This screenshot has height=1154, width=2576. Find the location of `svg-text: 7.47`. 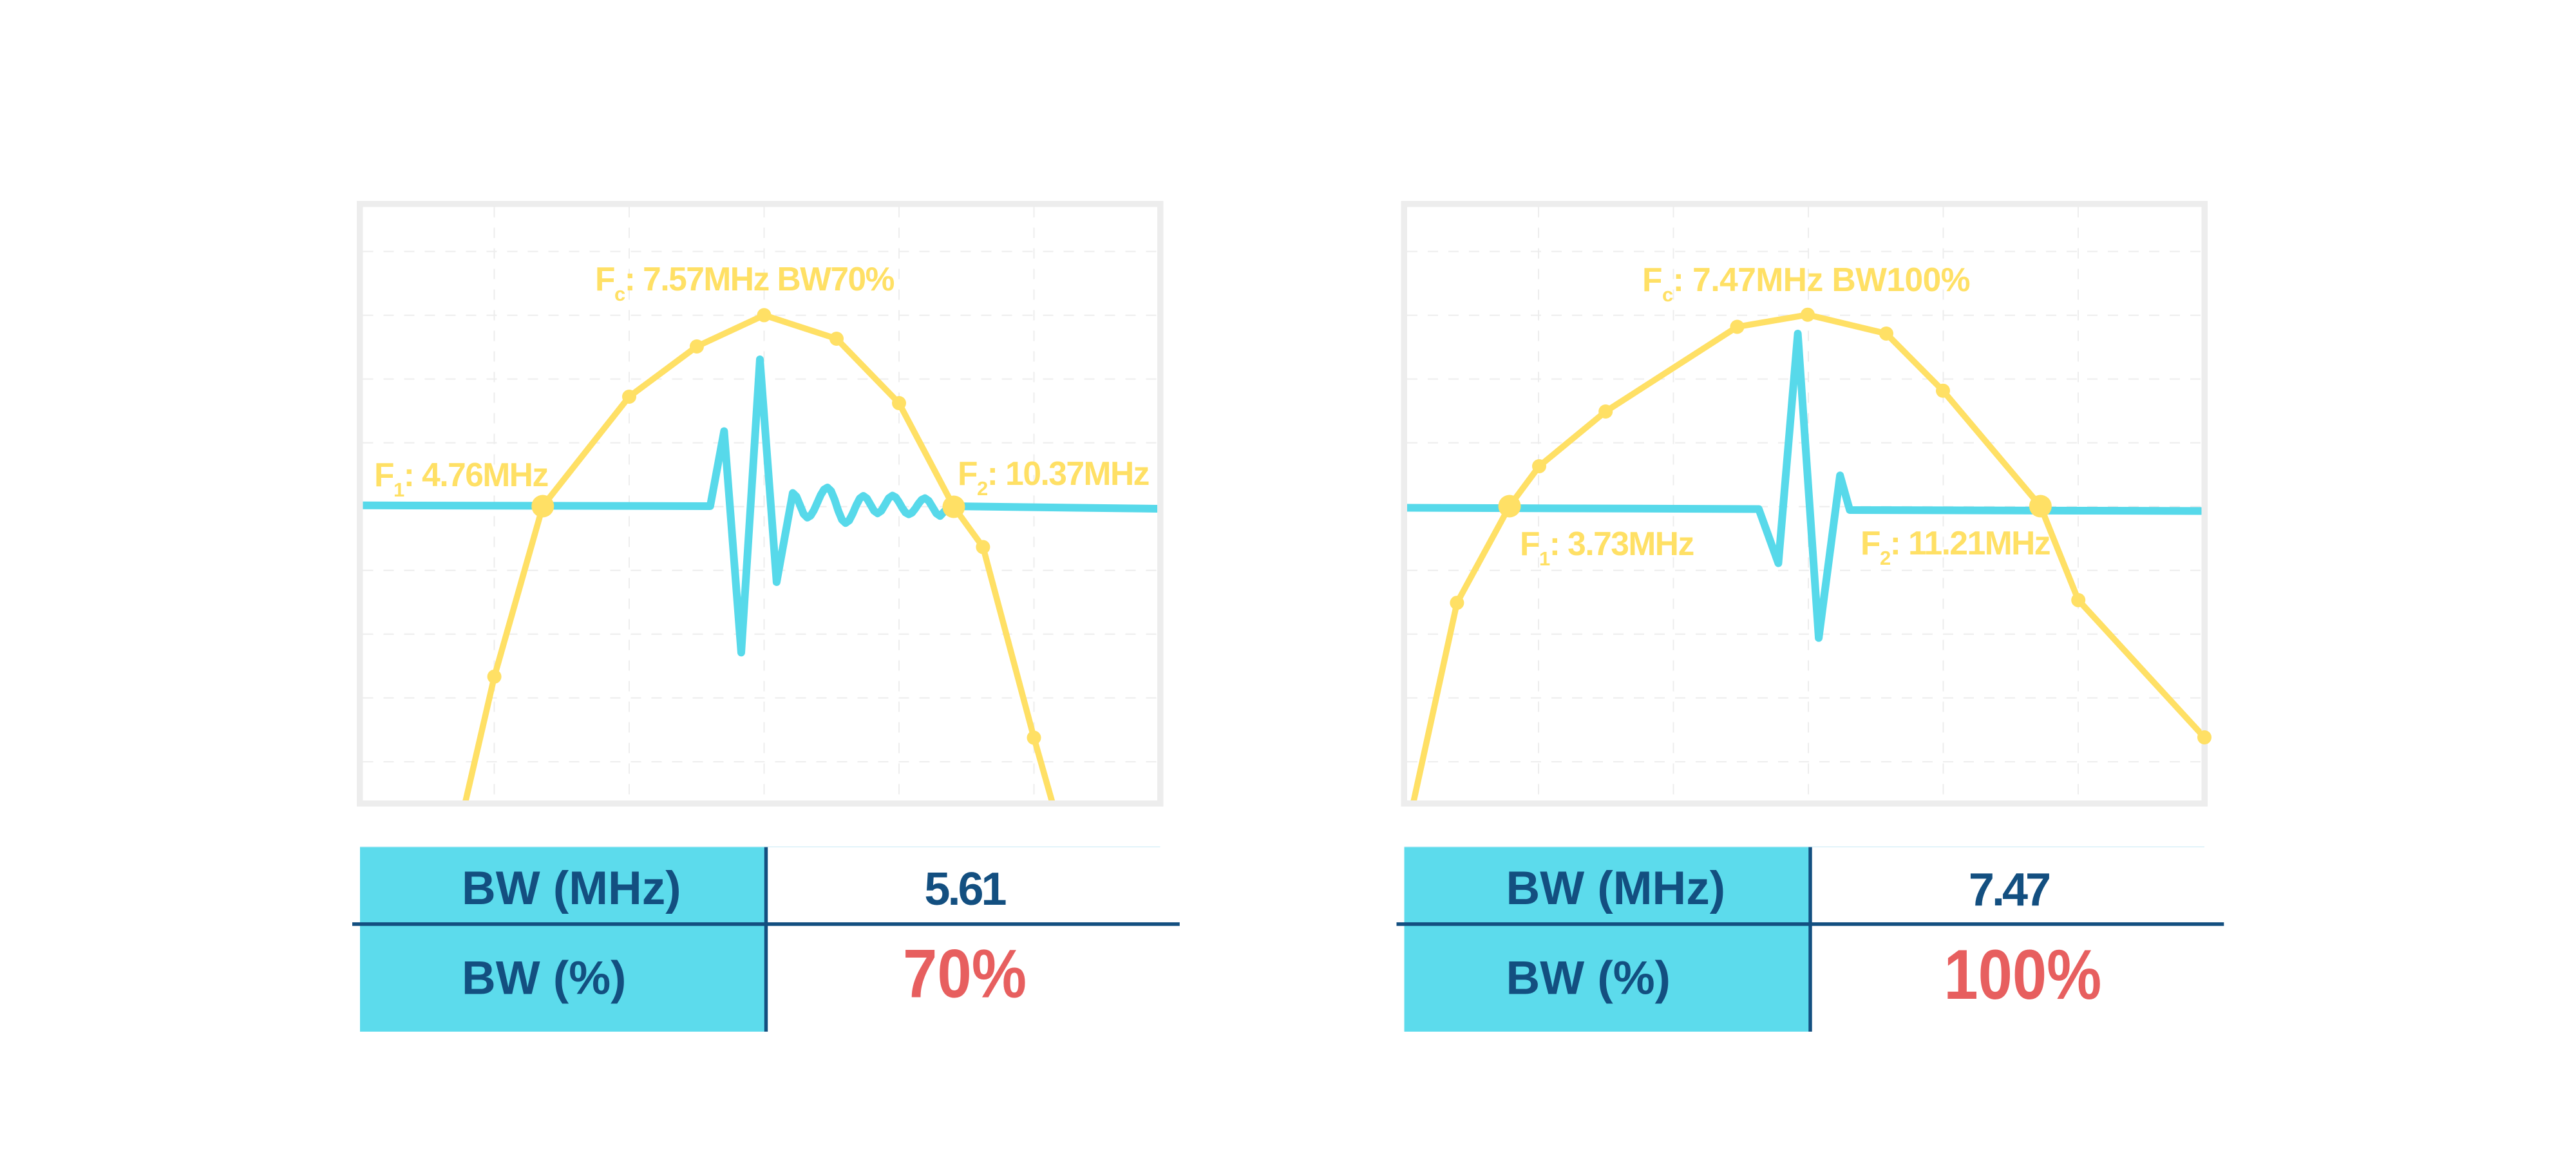

svg-text: 7.47 is located at coordinates (2009, 890).